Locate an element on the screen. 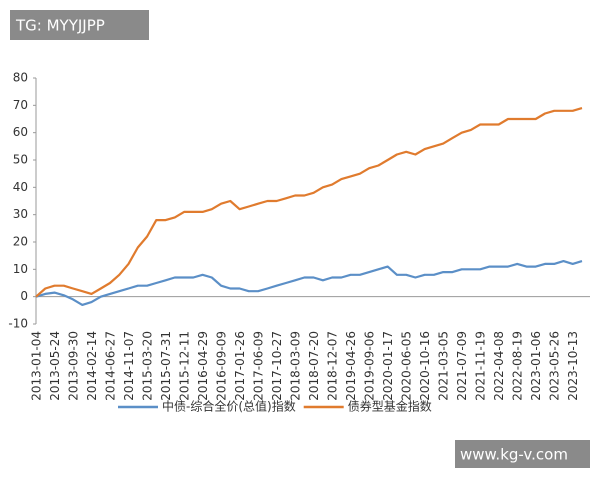 This screenshot has width=600, height=480. y-tick-label: 20 is located at coordinates (20, 242).